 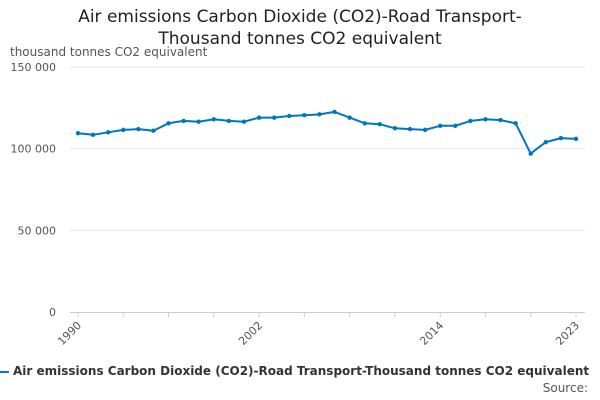 What do you see at coordinates (300, 39) in the screenshot?
I see `chart-title-line-2: Thousand tonnes CO2 equivalent` at bounding box center [300, 39].